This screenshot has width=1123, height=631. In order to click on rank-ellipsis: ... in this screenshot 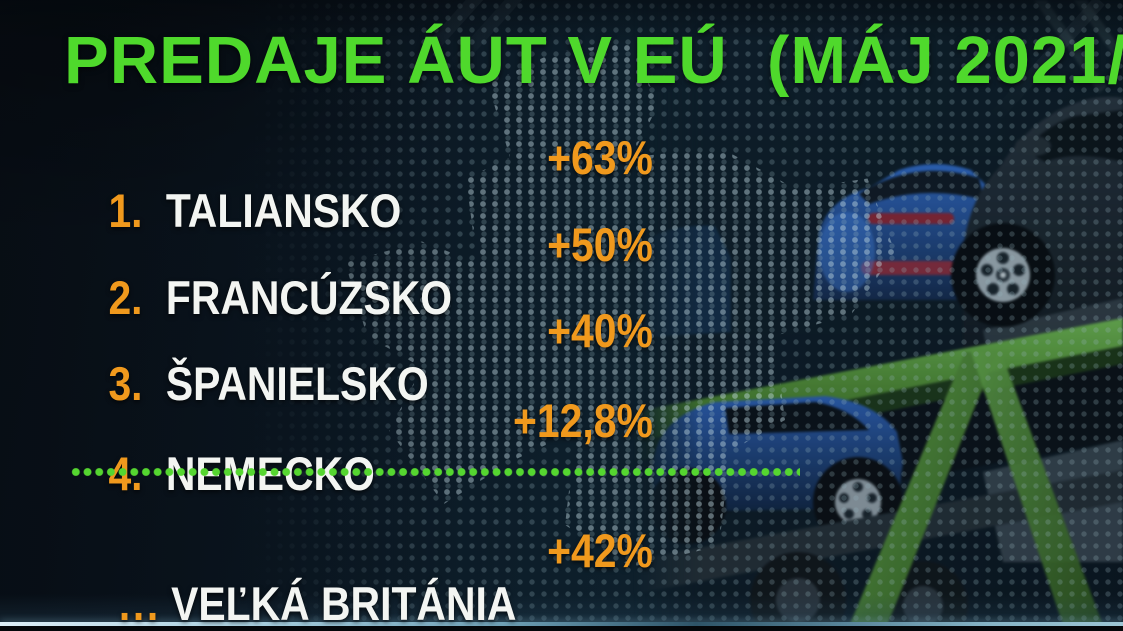, I will do `click(139, 603)`.